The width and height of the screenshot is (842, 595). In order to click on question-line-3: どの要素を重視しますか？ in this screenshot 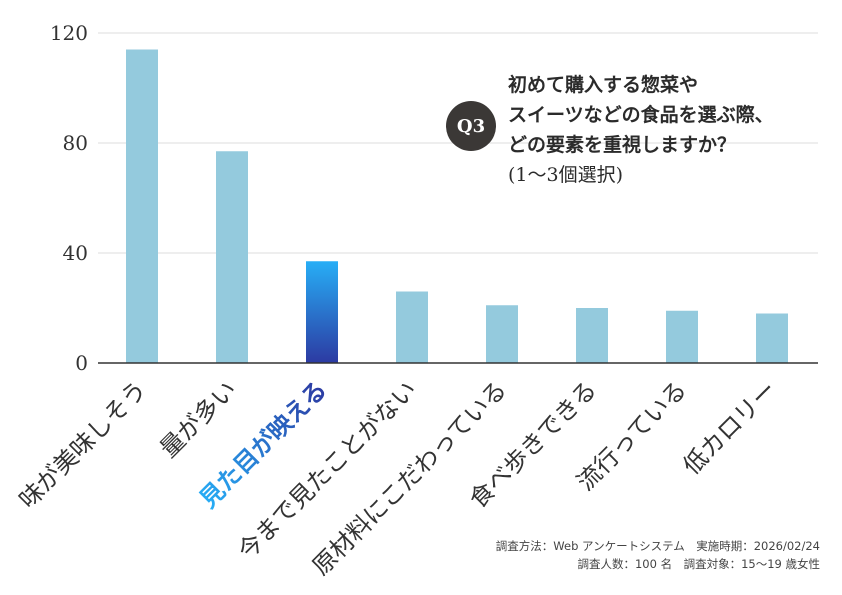, I will do `click(622, 145)`.